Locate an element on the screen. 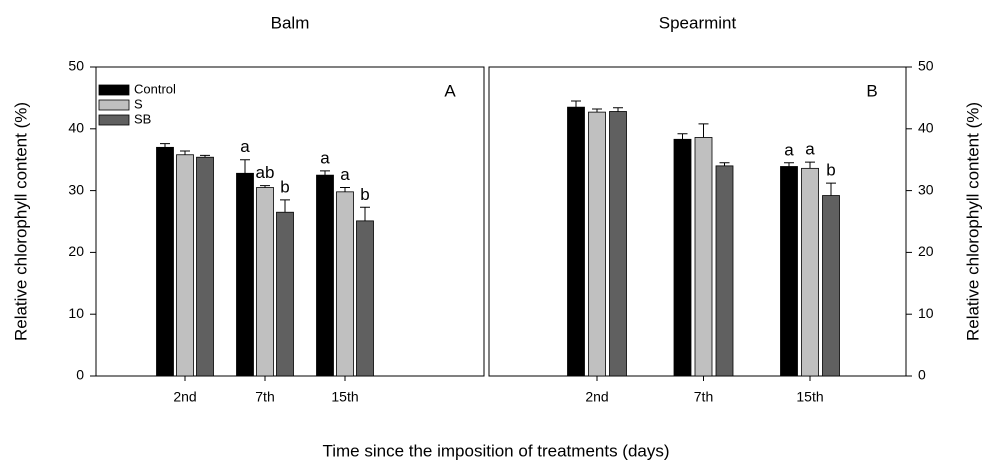  panel-title: Spearmint is located at coordinates (698, 22).